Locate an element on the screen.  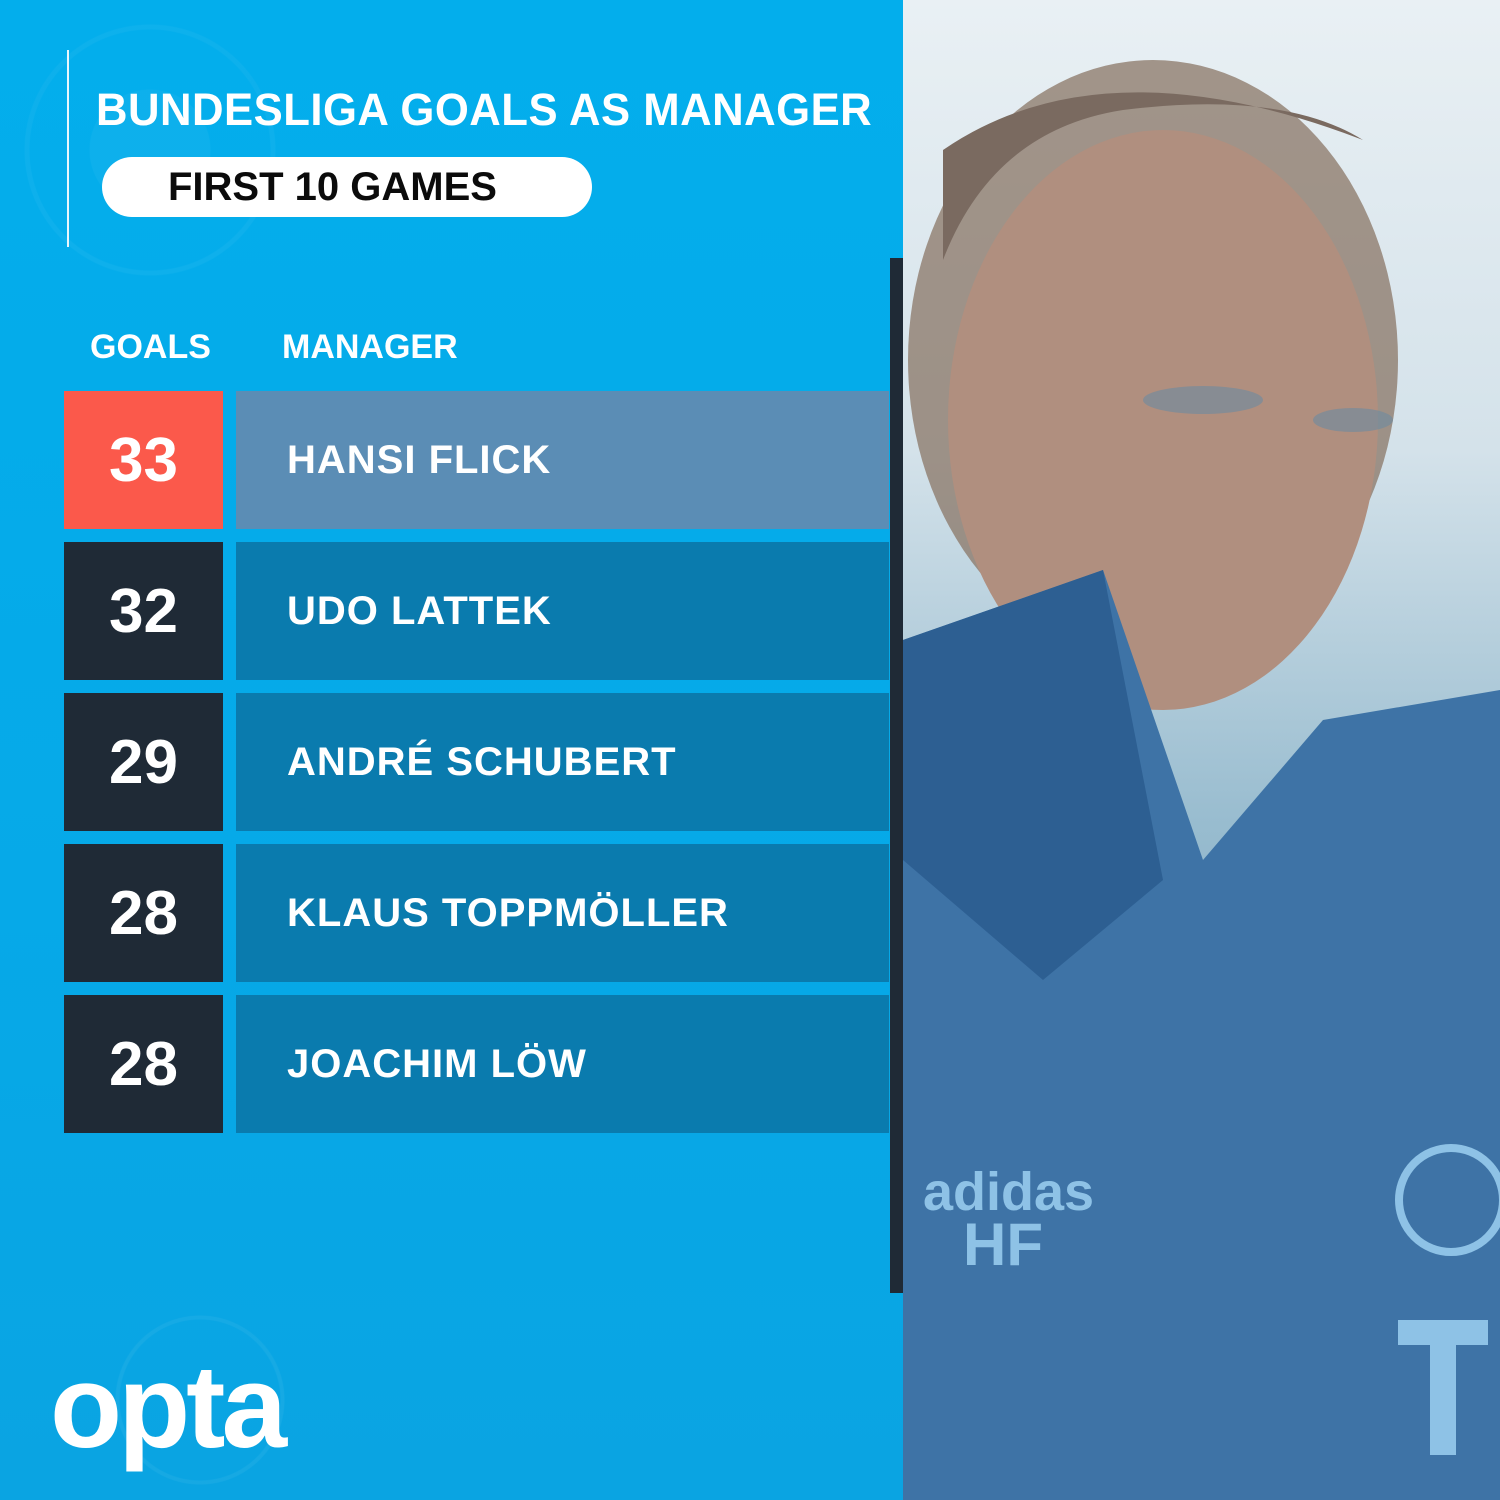
column-header-goals: GOALS is located at coordinates (150, 347).